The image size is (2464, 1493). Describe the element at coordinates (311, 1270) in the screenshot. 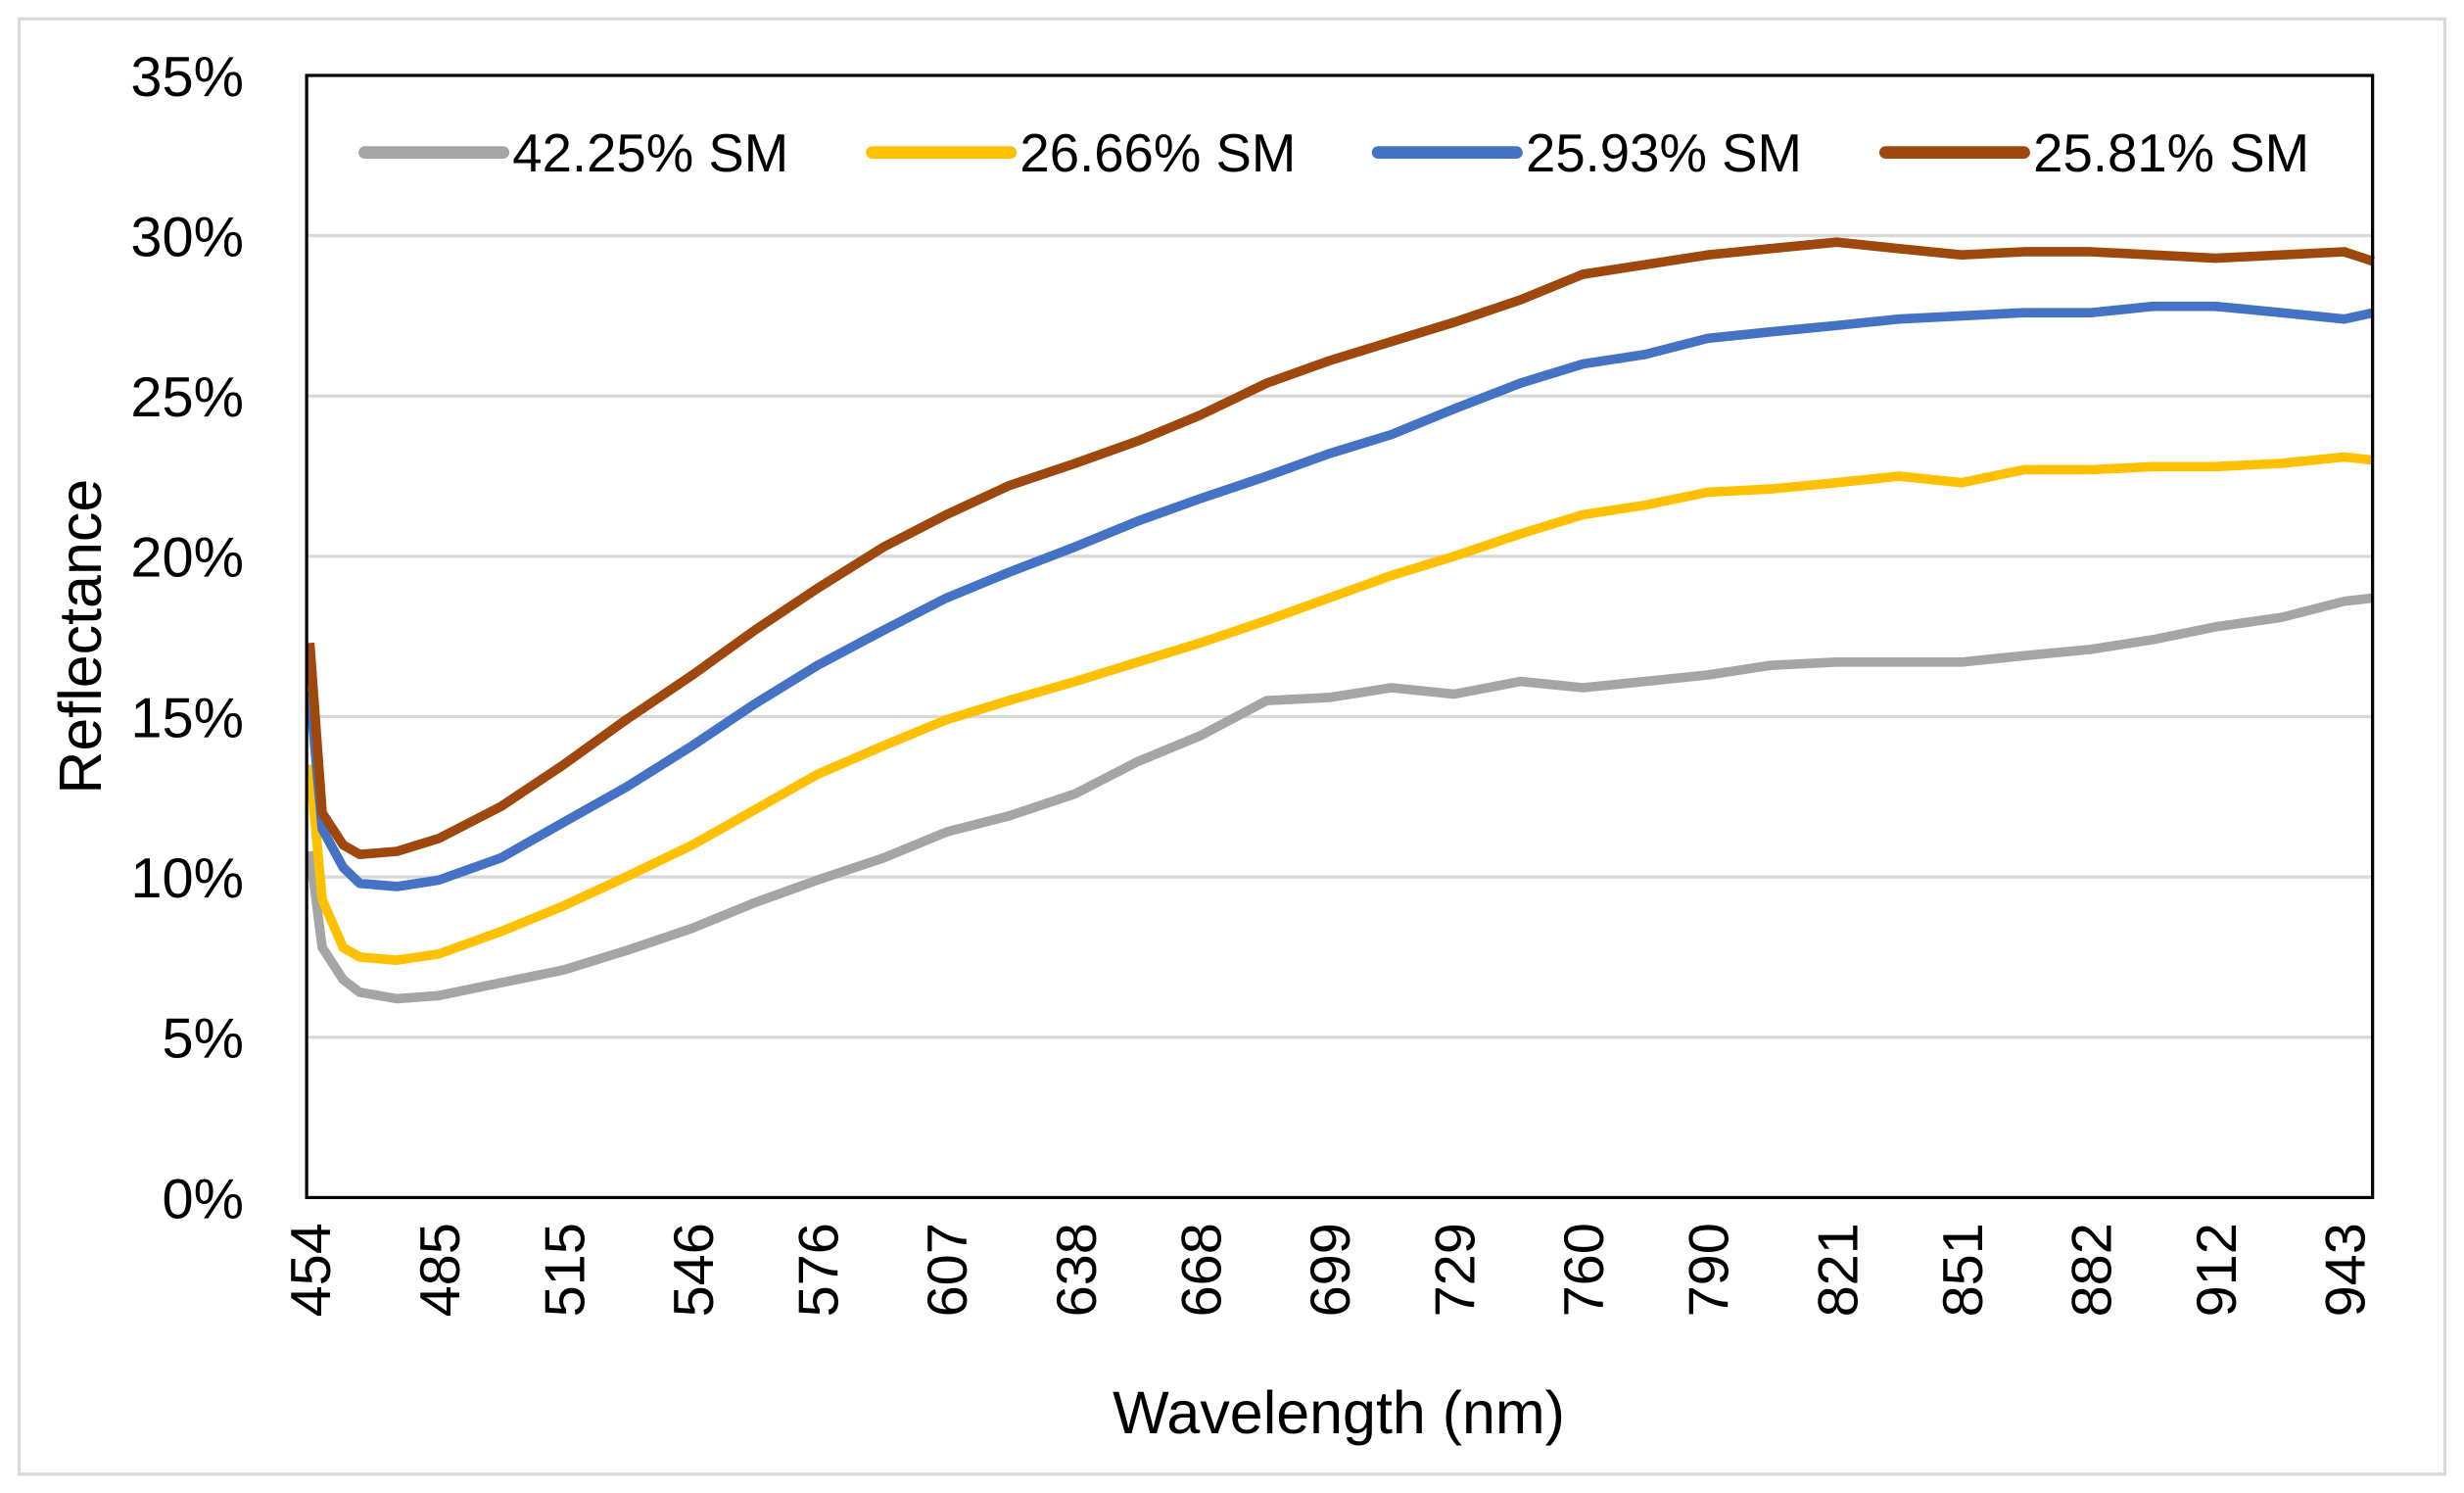

I see `x-tick-label: 454` at that location.